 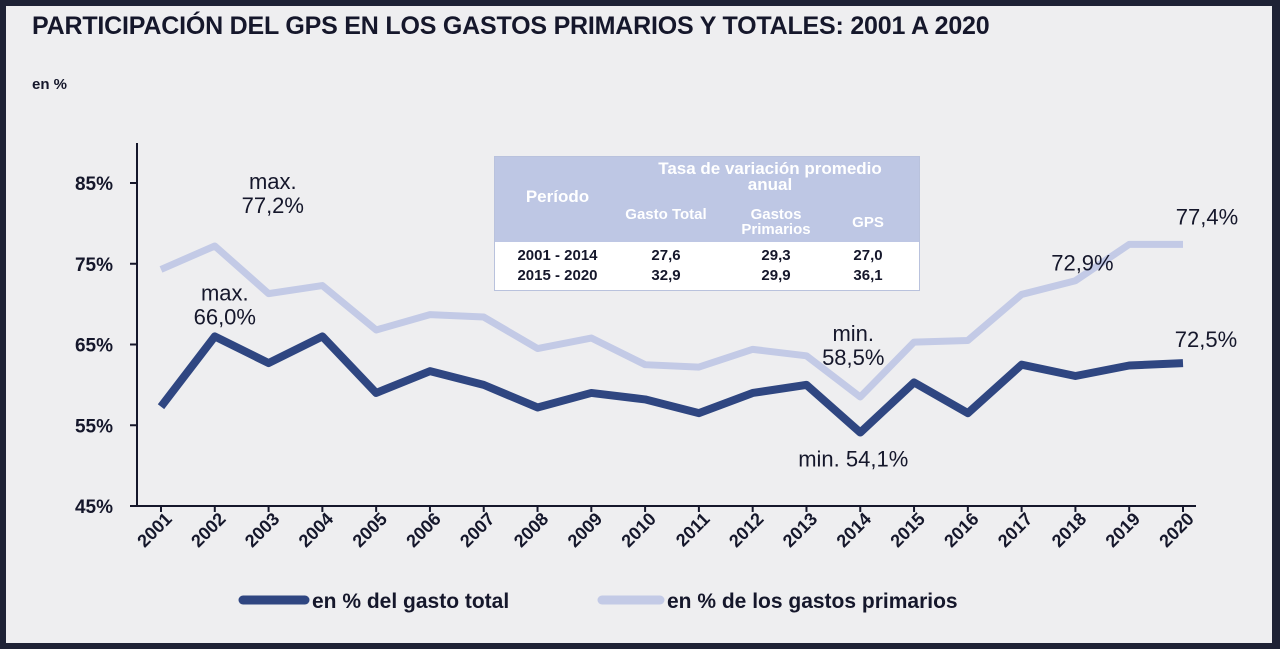 I want to click on data-annotation: min. 58,5%, so click(x=853, y=345).